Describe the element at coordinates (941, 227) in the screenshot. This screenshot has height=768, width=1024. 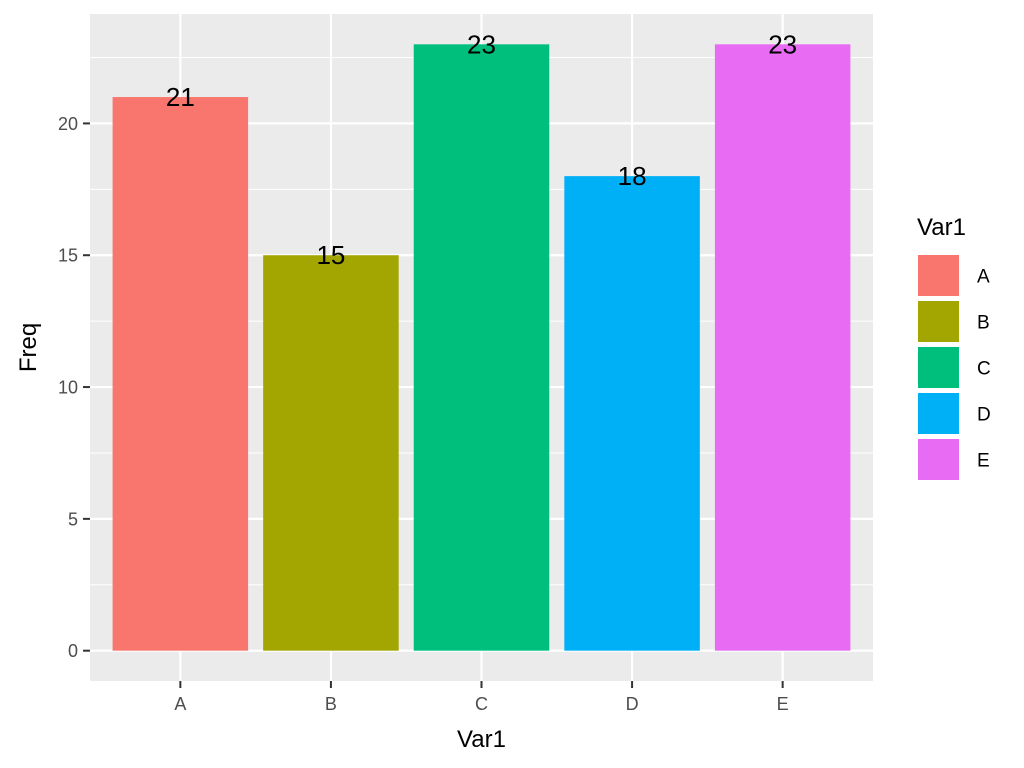
I see `legend-title: Var1` at that location.